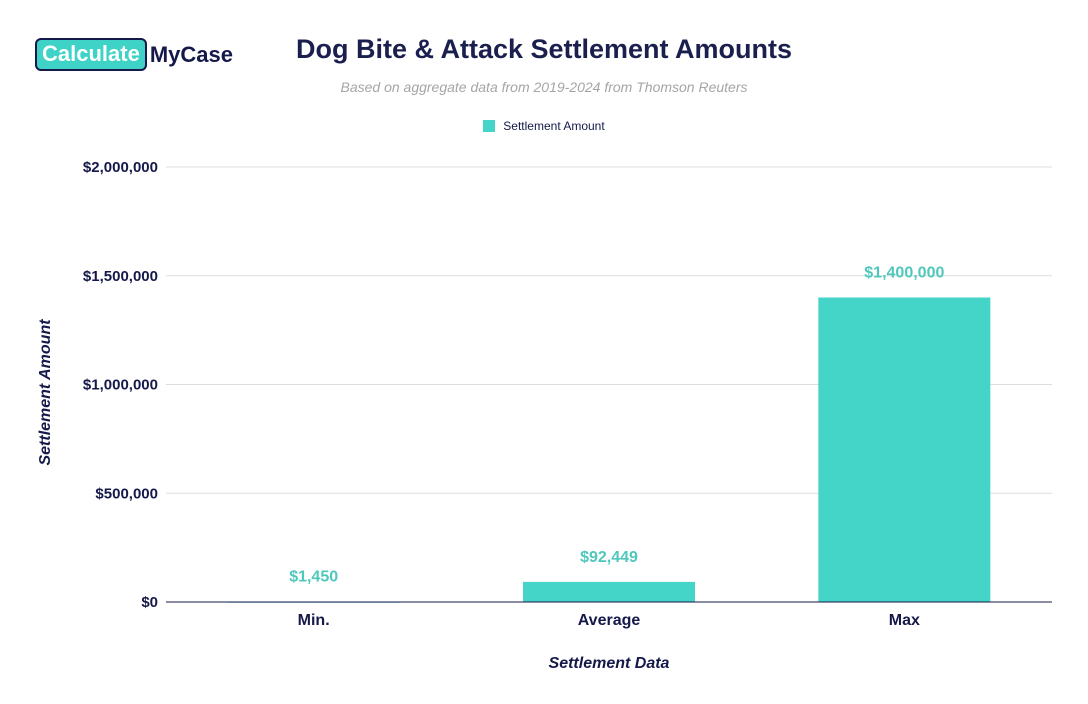 Image resolution: width=1088 pixels, height=704 pixels. I want to click on data-label: $92,449, so click(609, 557).